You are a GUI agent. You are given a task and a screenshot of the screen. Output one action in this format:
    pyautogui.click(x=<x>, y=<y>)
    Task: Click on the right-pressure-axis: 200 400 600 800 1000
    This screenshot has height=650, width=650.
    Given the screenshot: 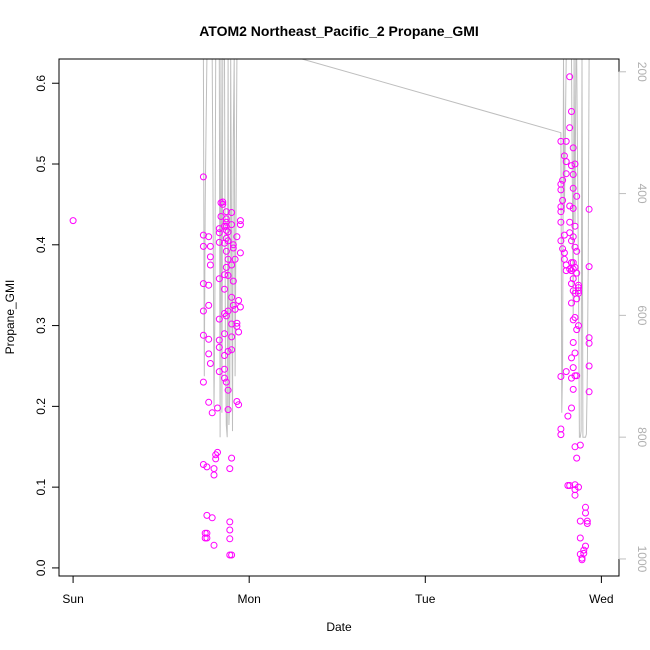 What is the action you would take?
    pyautogui.click(x=633, y=317)
    